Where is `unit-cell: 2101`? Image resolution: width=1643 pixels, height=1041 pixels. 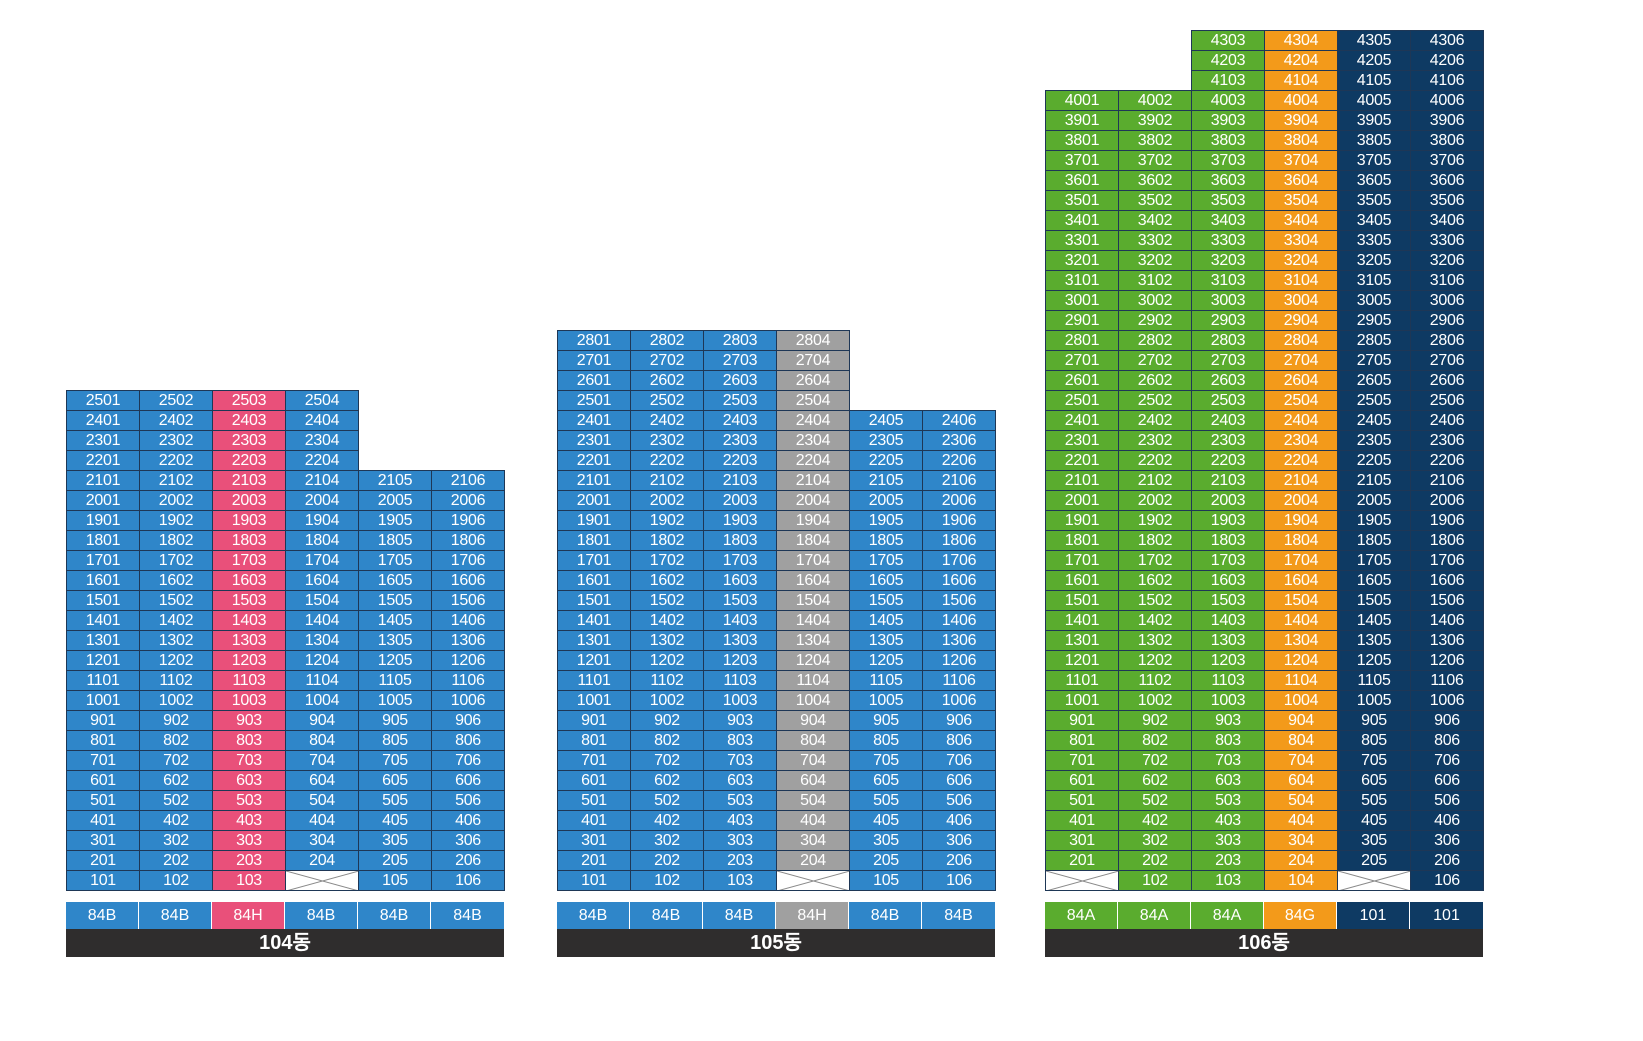 unit-cell: 2101 is located at coordinates (1082, 480).